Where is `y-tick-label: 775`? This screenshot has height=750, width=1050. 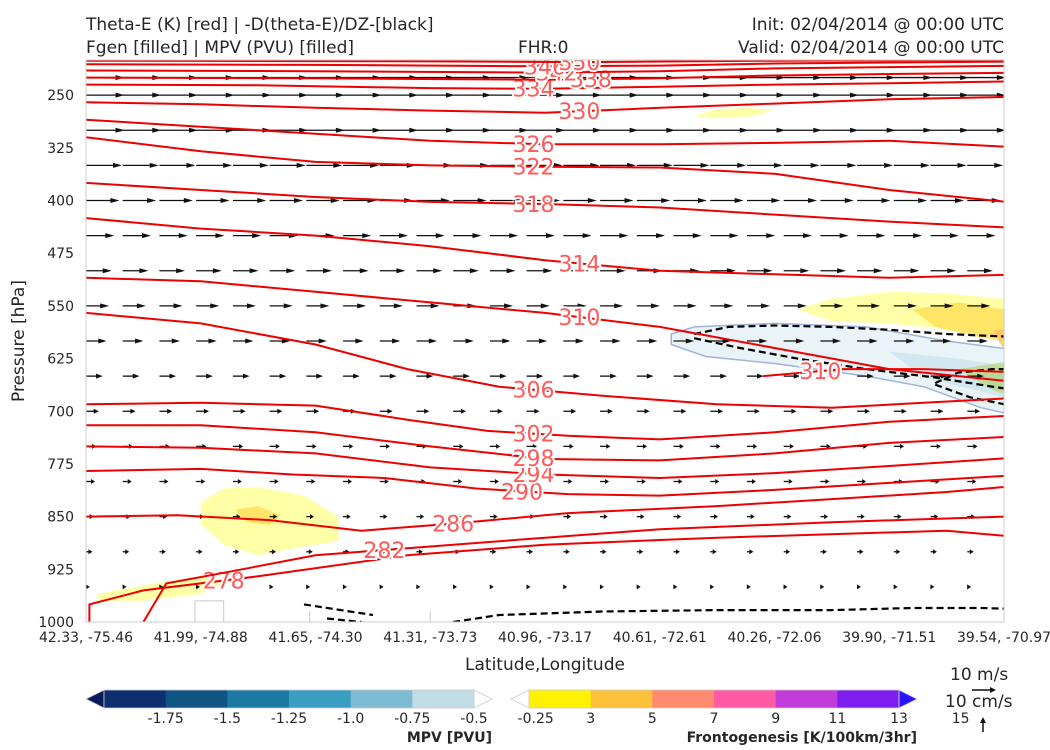 y-tick-label: 775 is located at coordinates (60, 465).